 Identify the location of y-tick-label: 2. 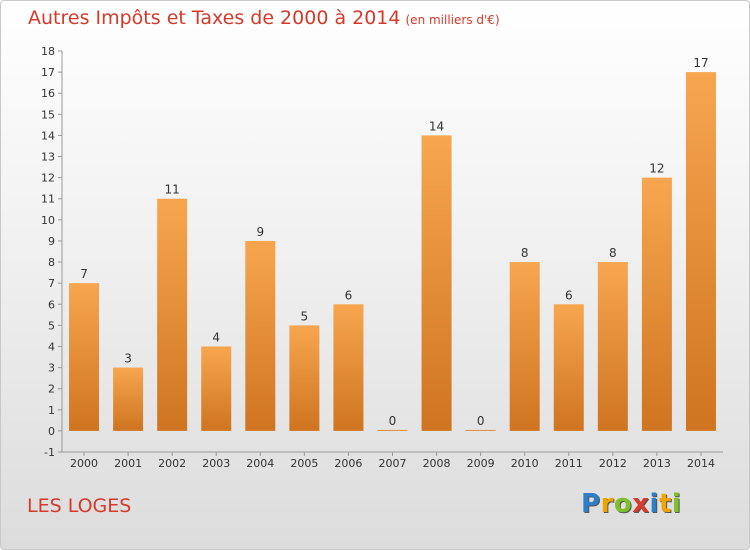
(51, 389).